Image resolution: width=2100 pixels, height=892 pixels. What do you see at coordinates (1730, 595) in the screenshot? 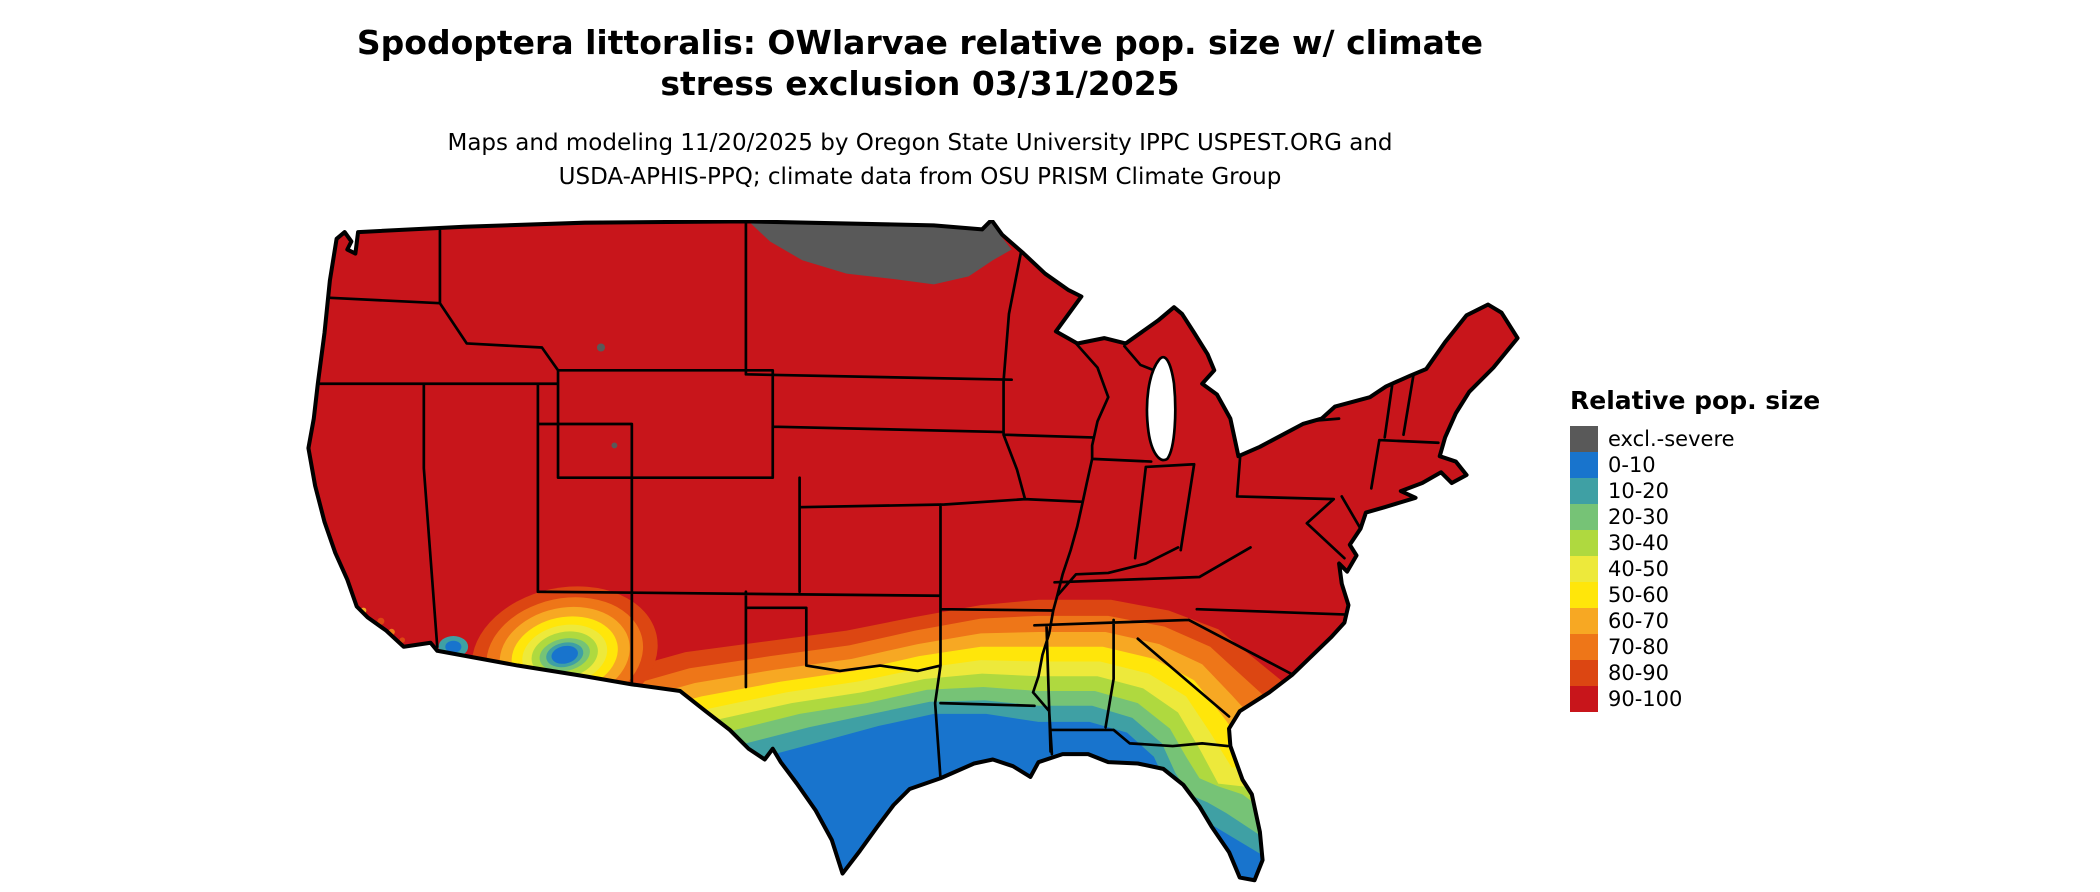
I see `legend-item: 50-60` at bounding box center [1730, 595].